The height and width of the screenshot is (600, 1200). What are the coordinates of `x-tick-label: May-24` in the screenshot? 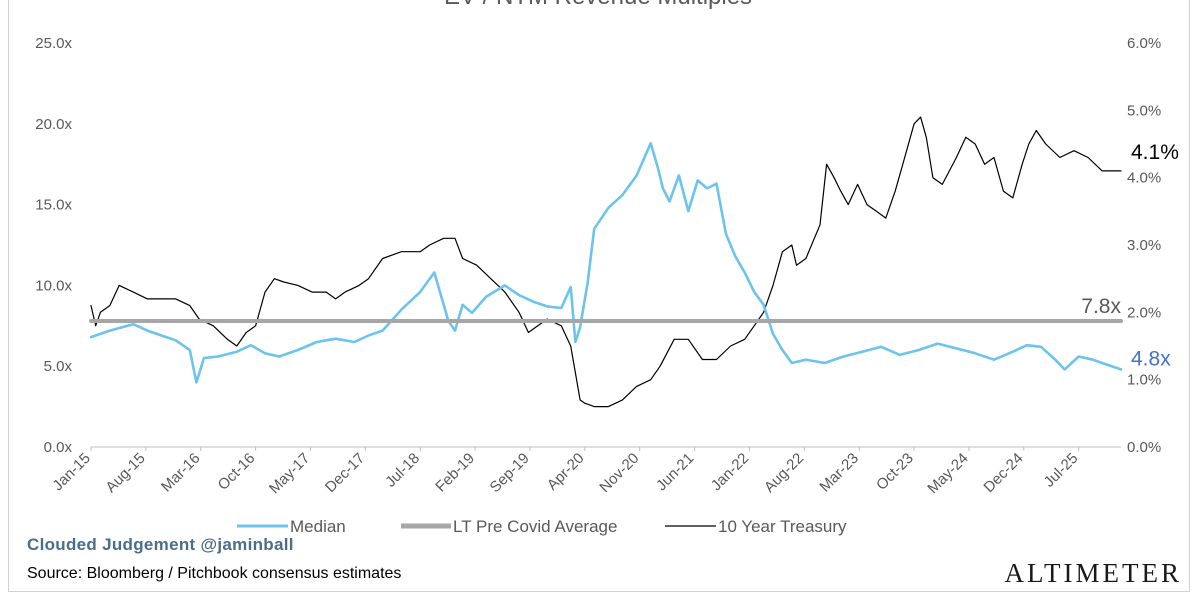 It's located at (947, 473).